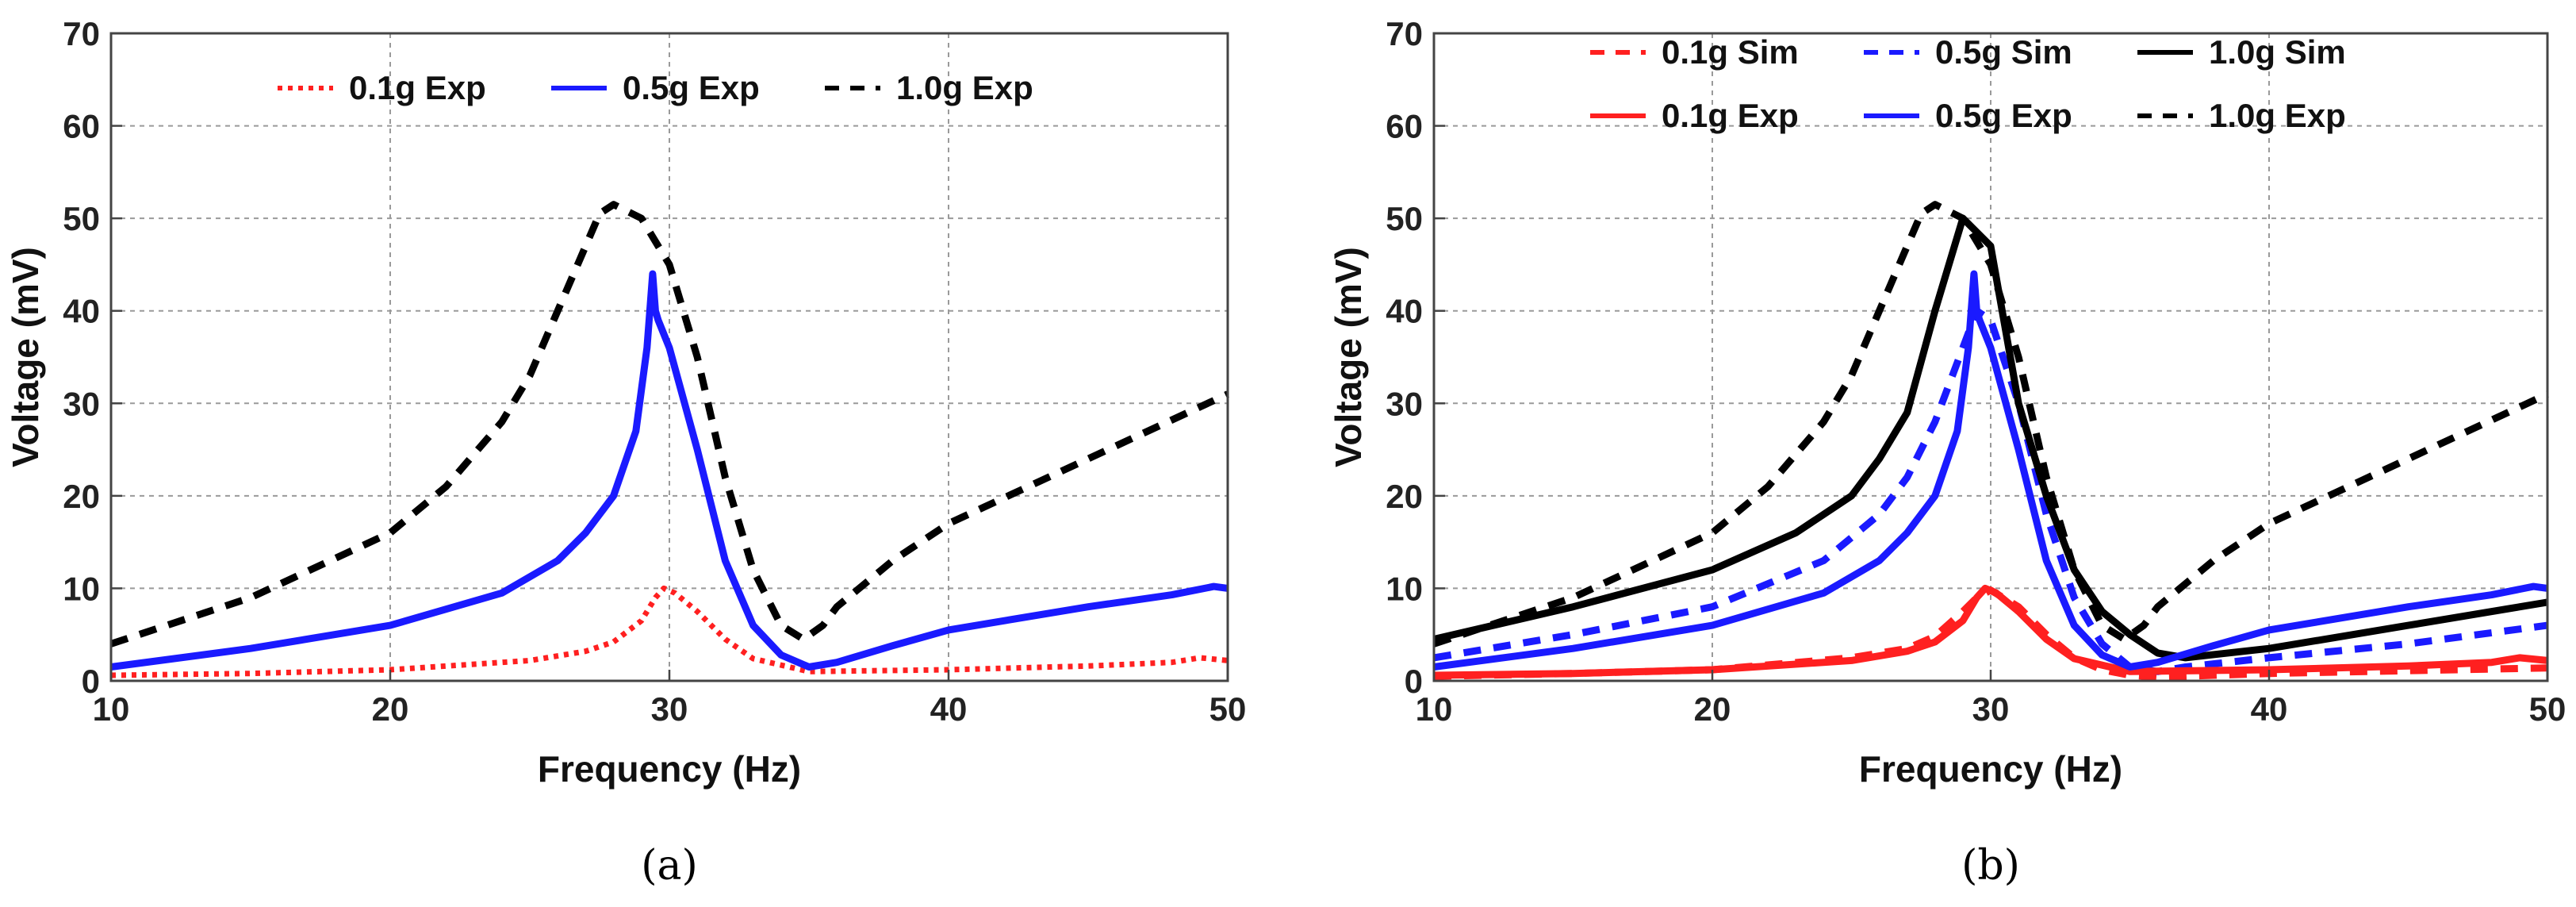 This screenshot has width=2576, height=907. I want to click on legend-item: 1.0g Sim, so click(2241, 52).